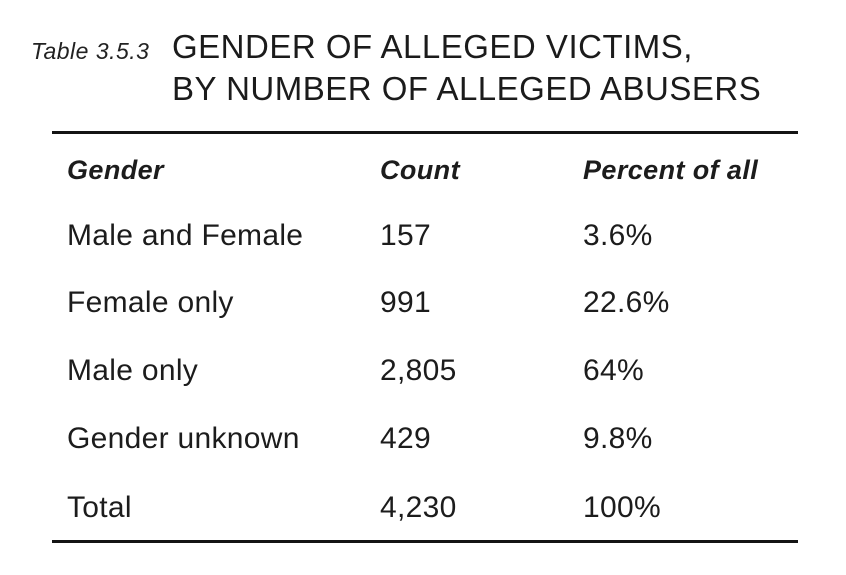 This screenshot has width=846, height=575. I want to click on column-header-percent: Percent of all, so click(671, 170).